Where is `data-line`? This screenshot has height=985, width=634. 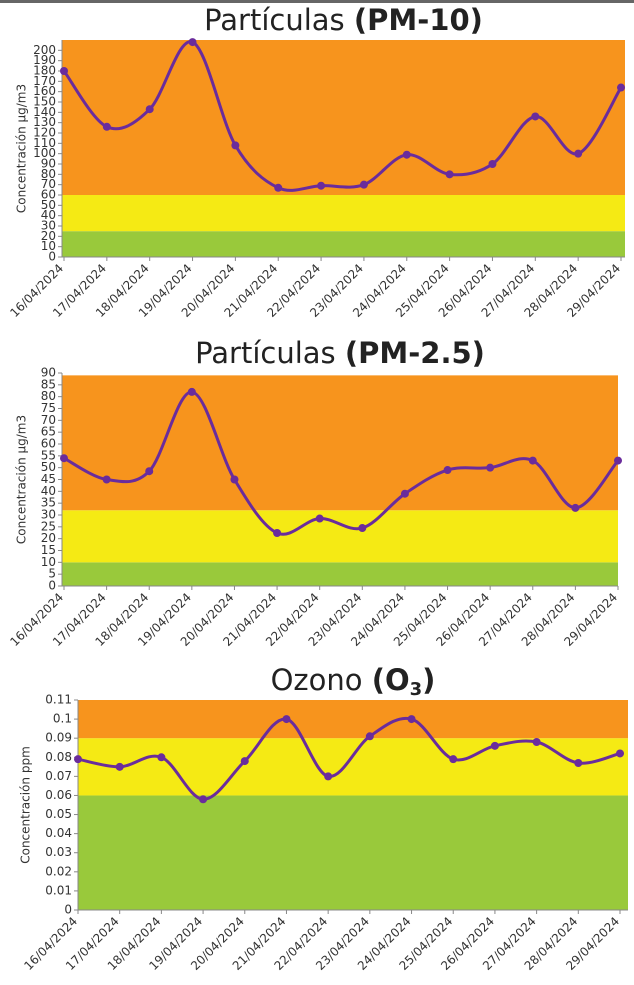 data-line is located at coordinates (349, 758).